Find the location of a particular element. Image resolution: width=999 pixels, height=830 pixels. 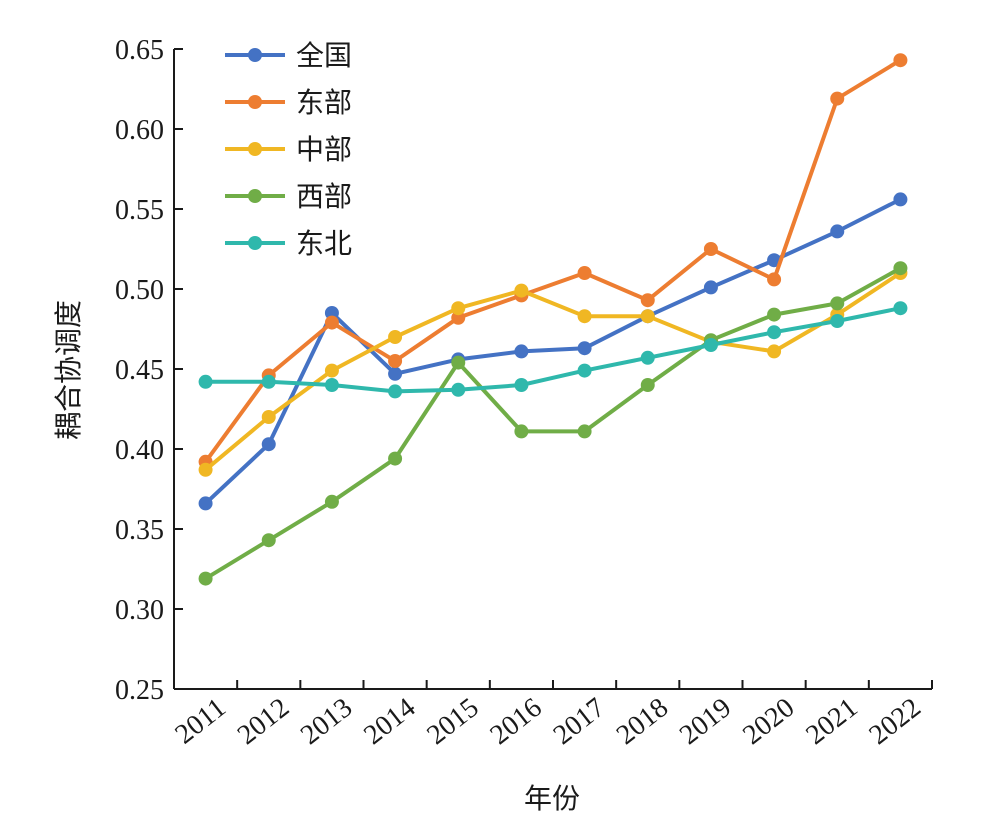

legend-item: 西部 is located at coordinates (288, 196).